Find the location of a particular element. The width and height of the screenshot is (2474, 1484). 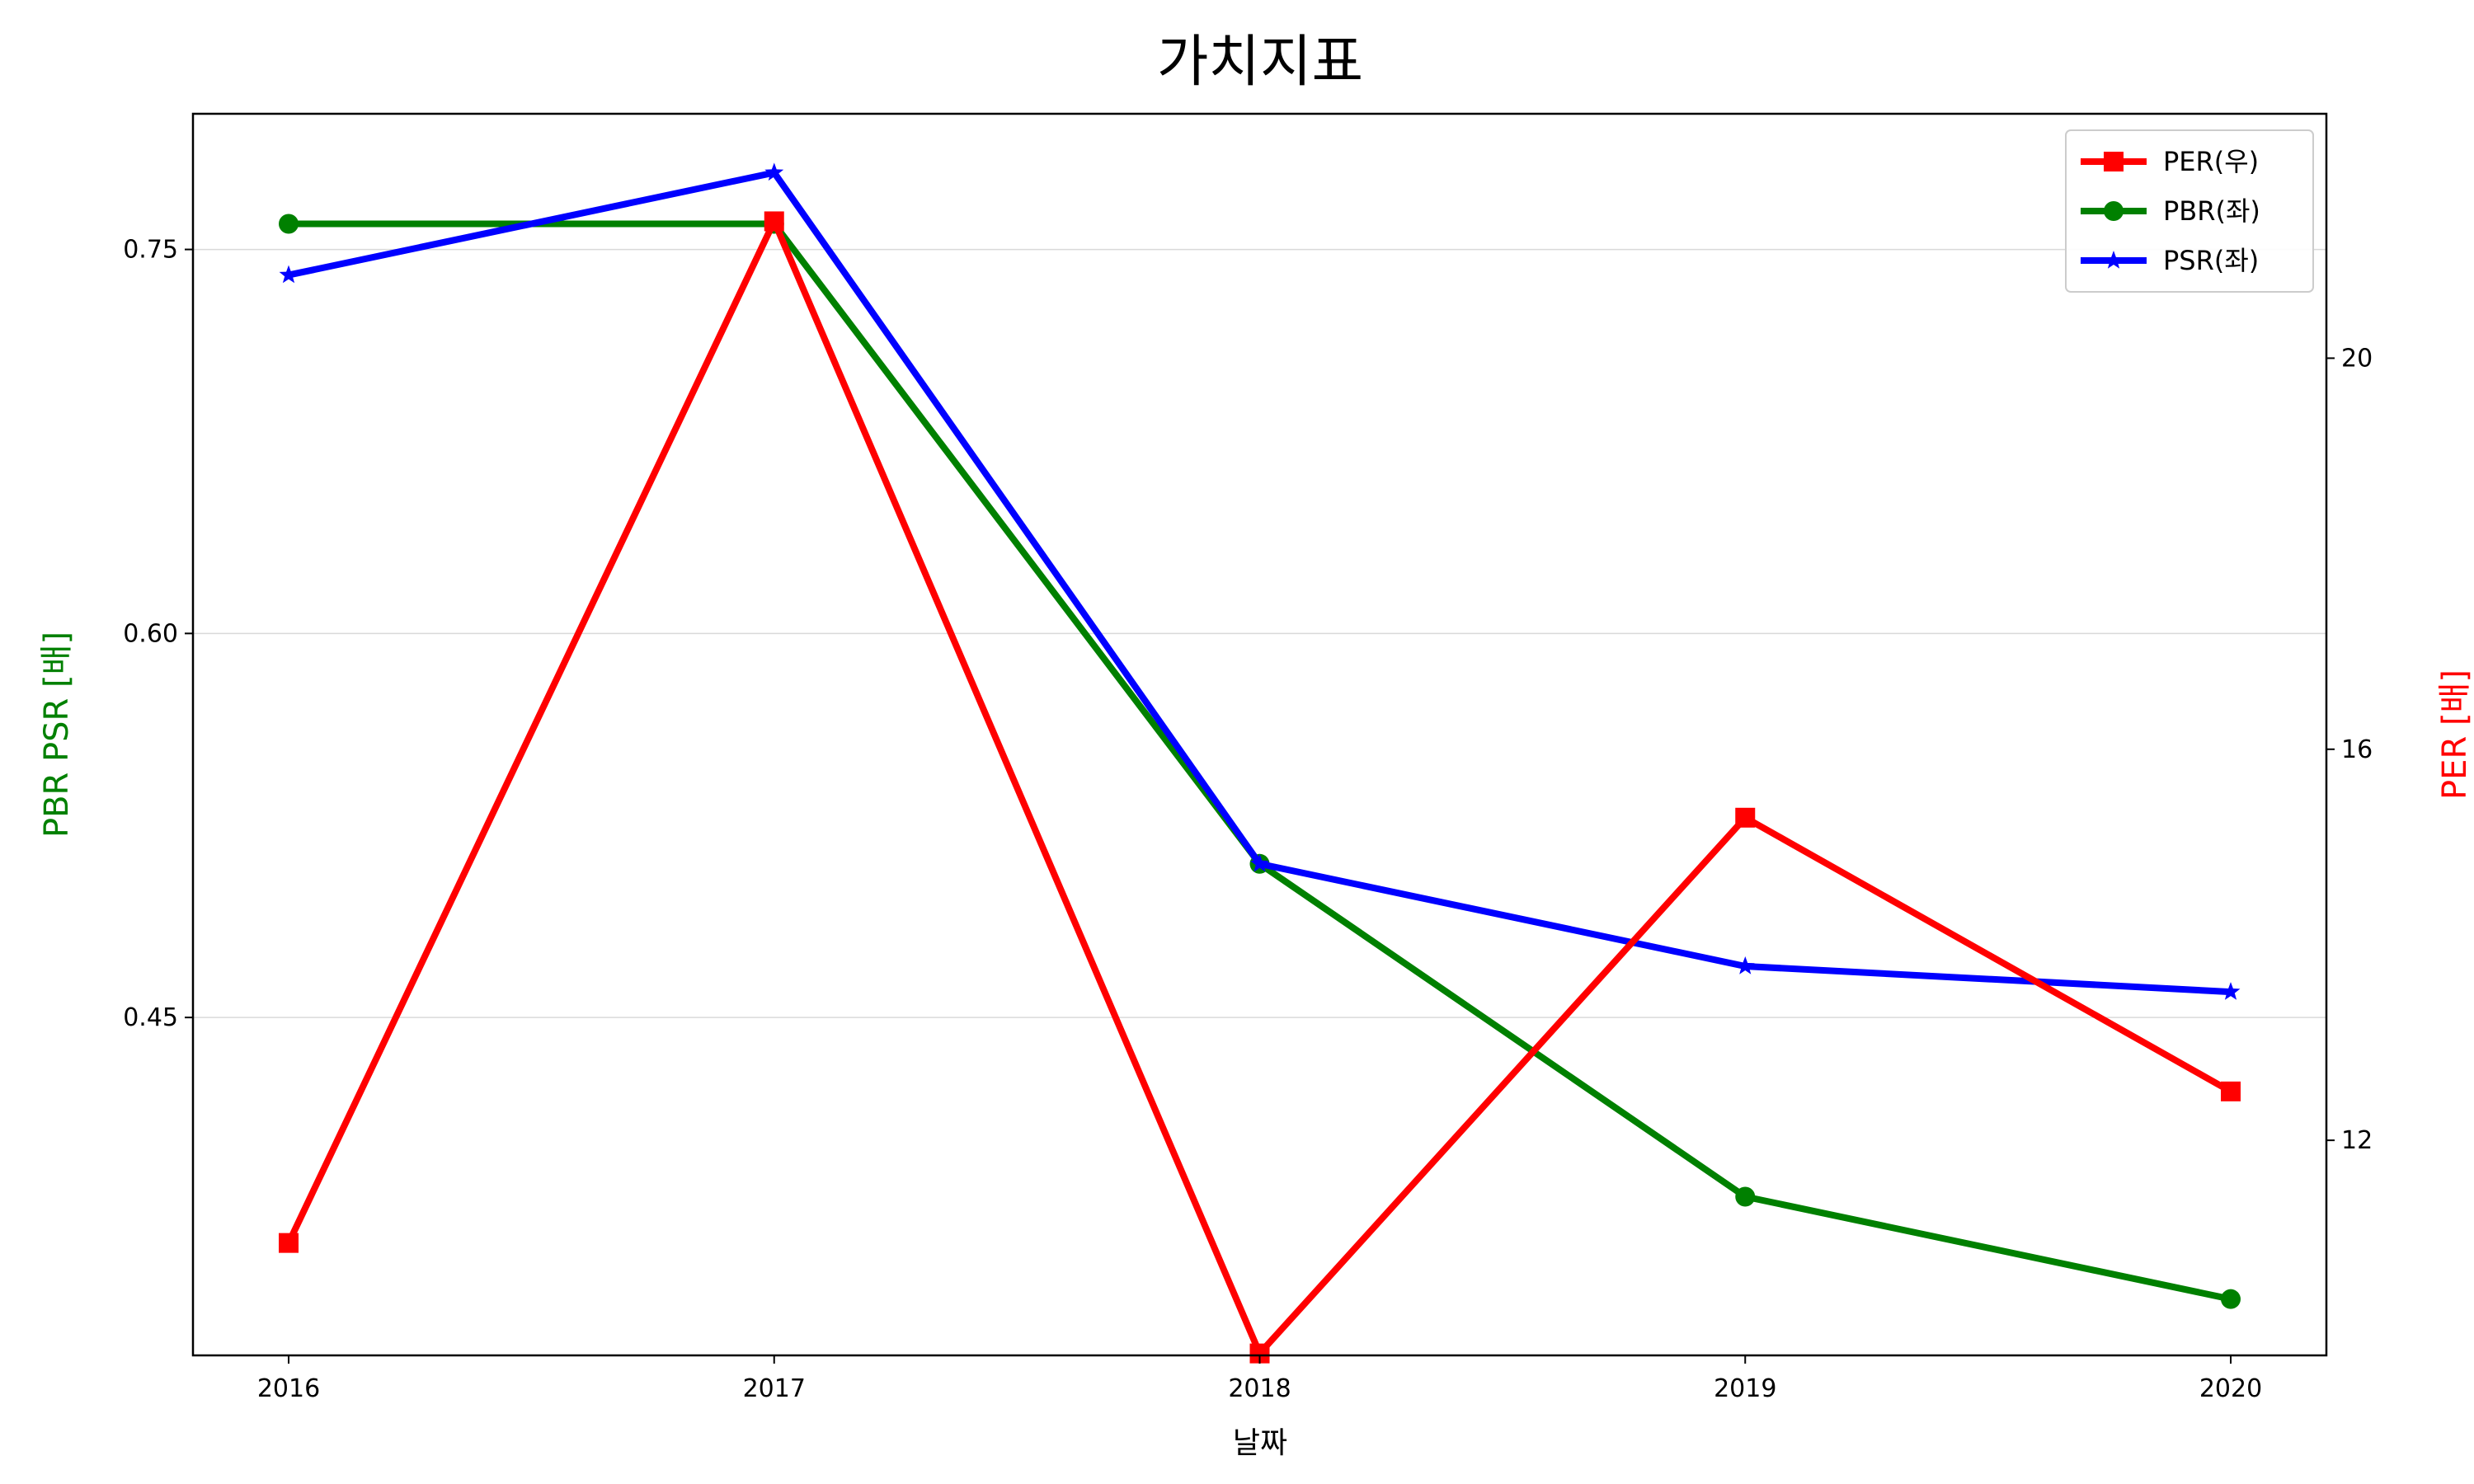

legend-box is located at coordinates (2189, 211).